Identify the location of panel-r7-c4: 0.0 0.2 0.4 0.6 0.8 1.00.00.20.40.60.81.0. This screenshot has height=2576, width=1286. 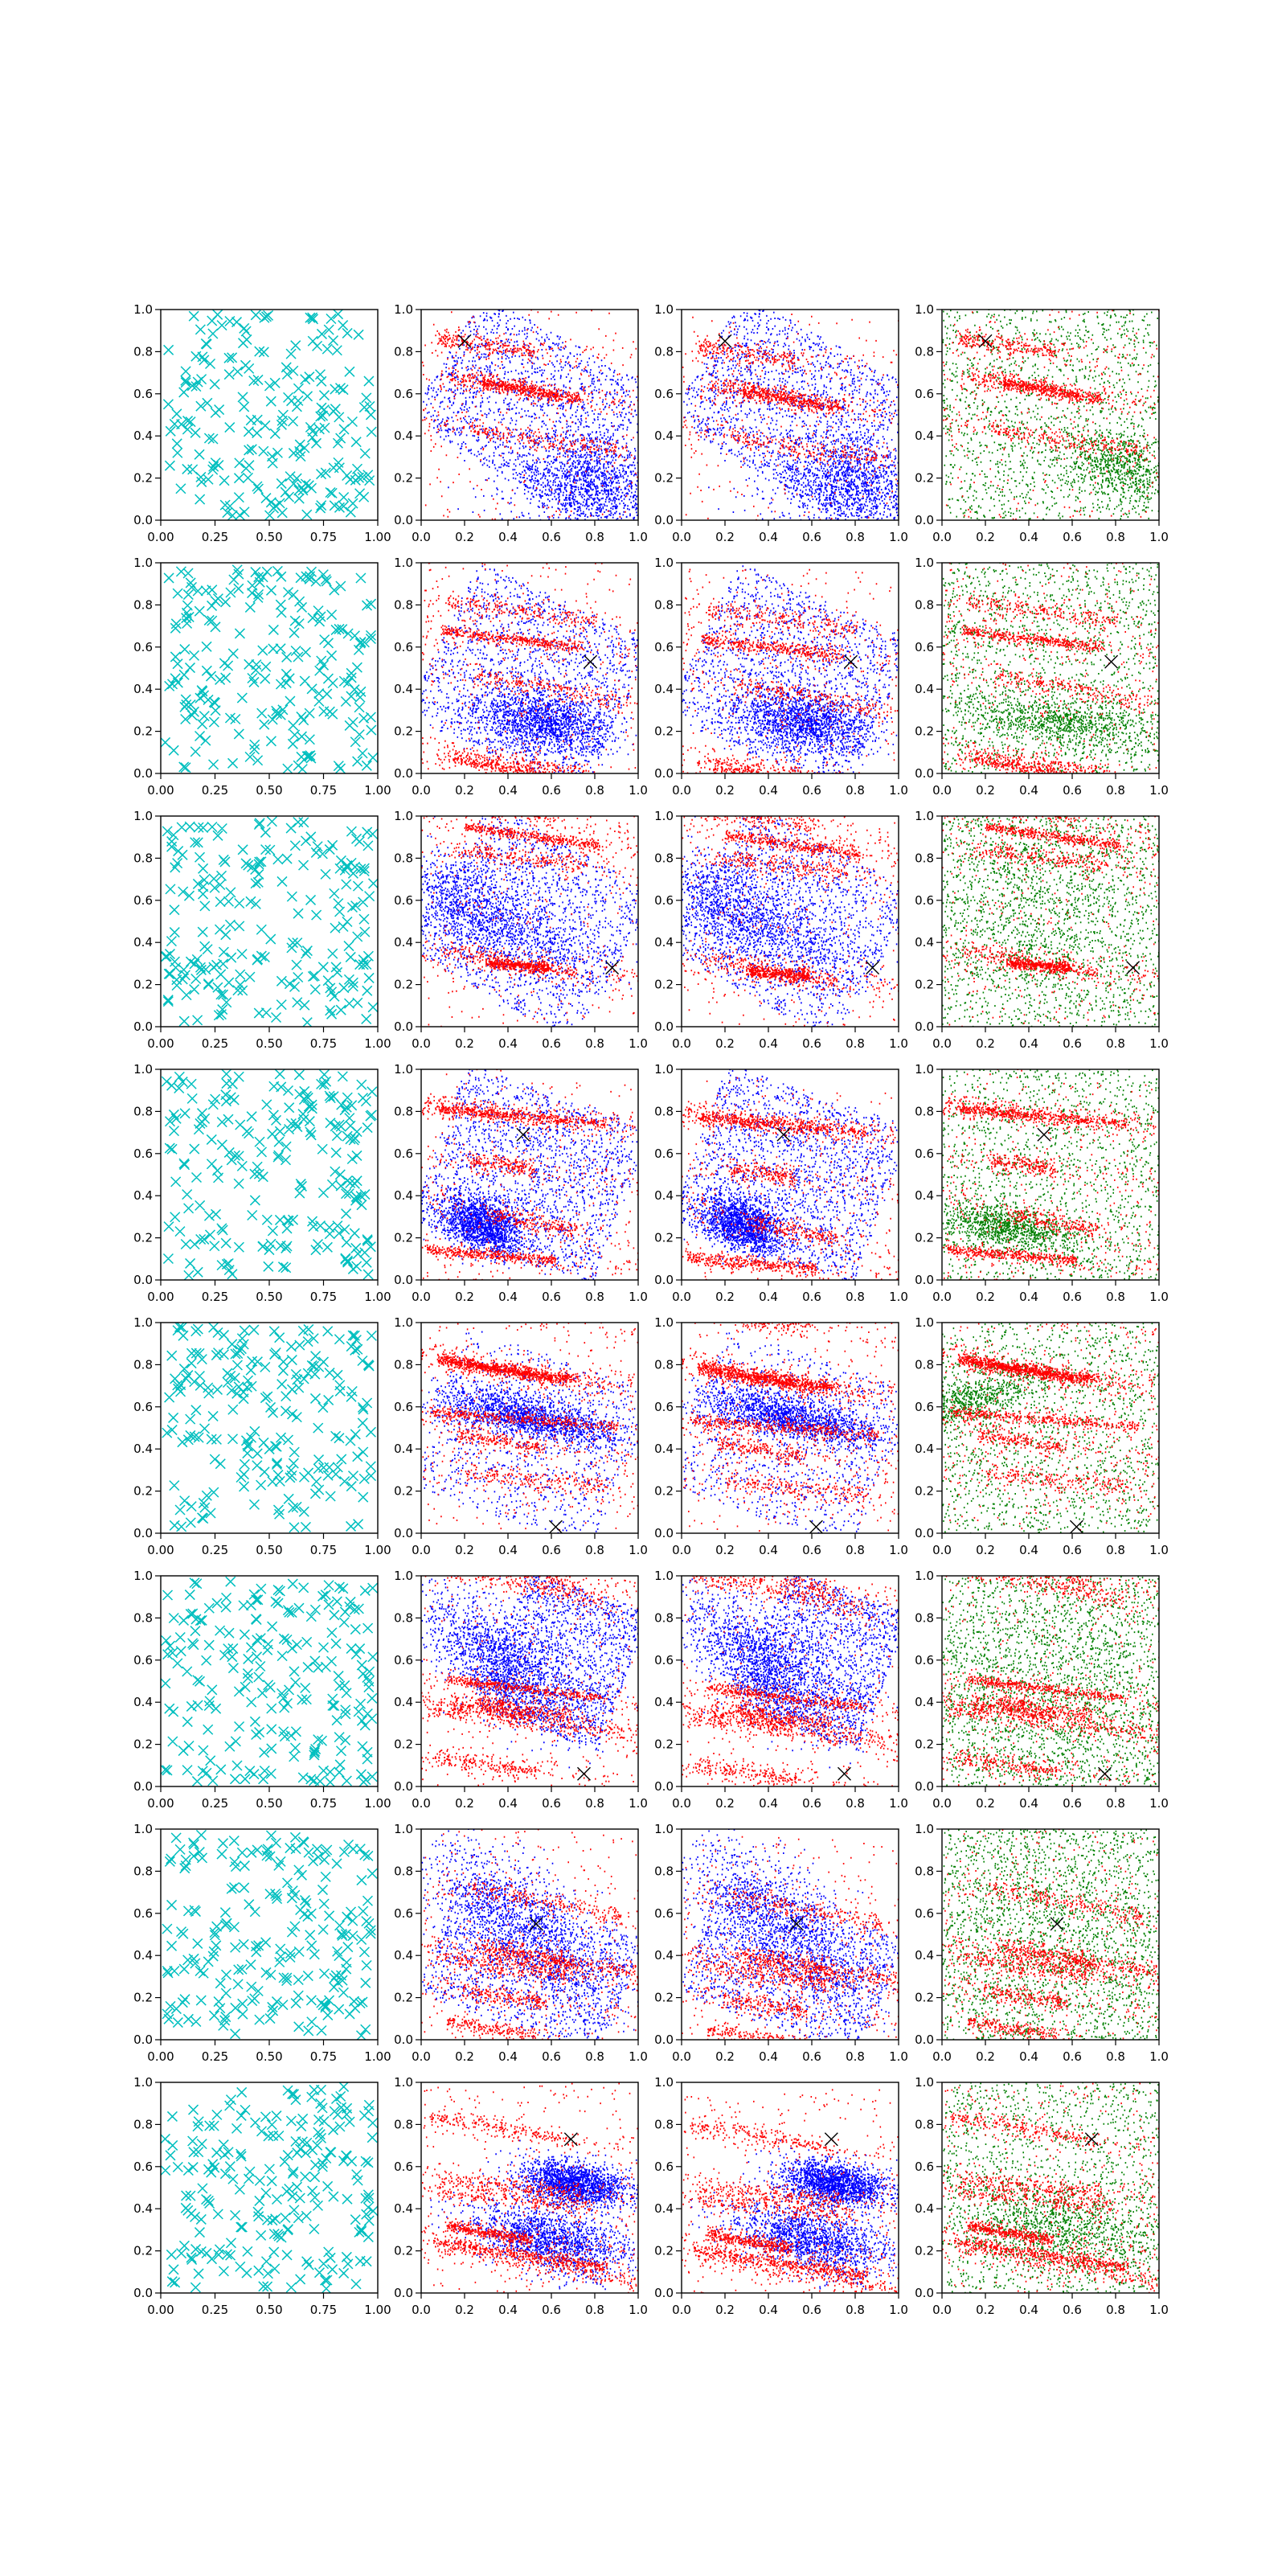
(1042, 1943).